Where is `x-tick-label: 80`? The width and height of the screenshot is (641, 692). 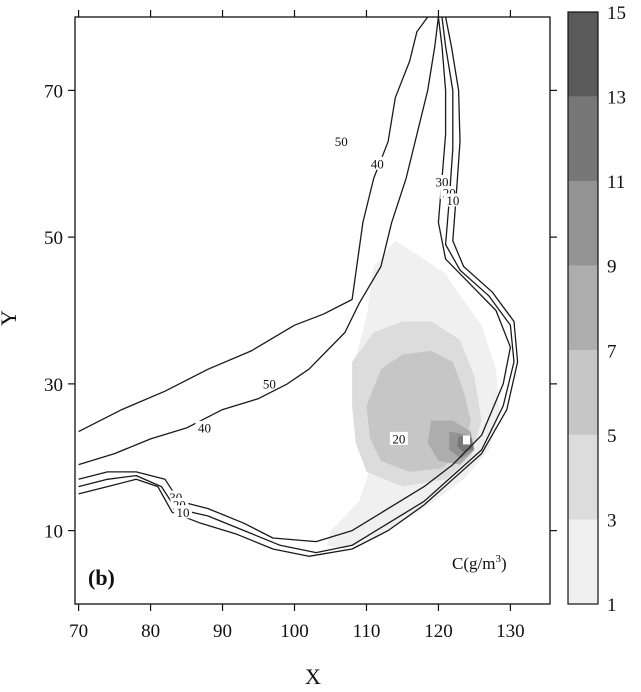 x-tick-label: 80 is located at coordinates (150, 631).